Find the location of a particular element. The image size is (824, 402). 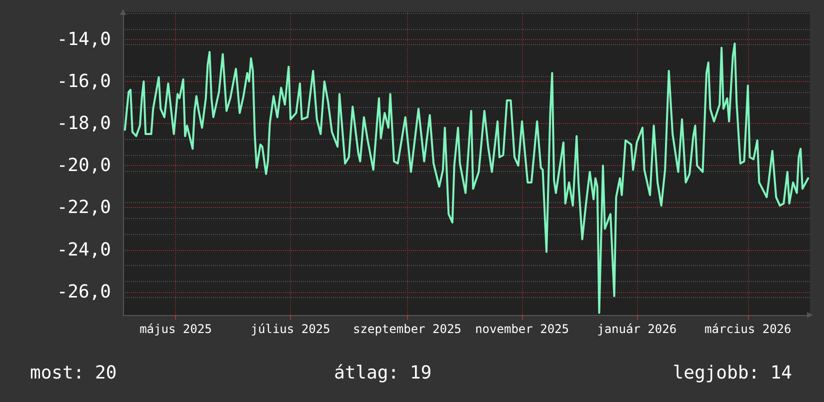

text: legjobb: 14 is located at coordinates (732, 373).